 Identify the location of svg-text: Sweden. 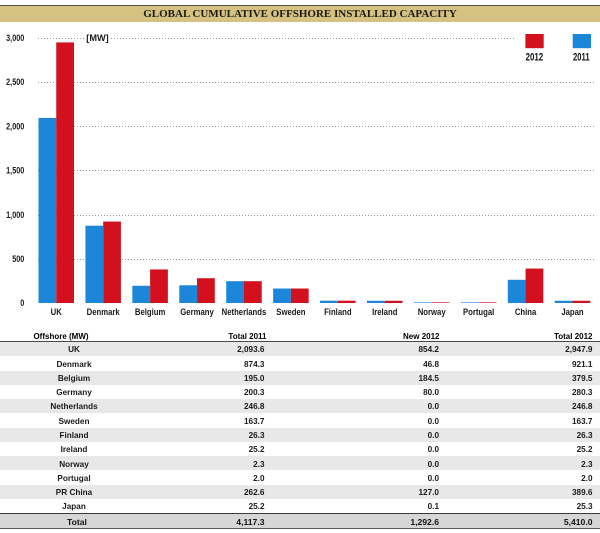
(290, 312).